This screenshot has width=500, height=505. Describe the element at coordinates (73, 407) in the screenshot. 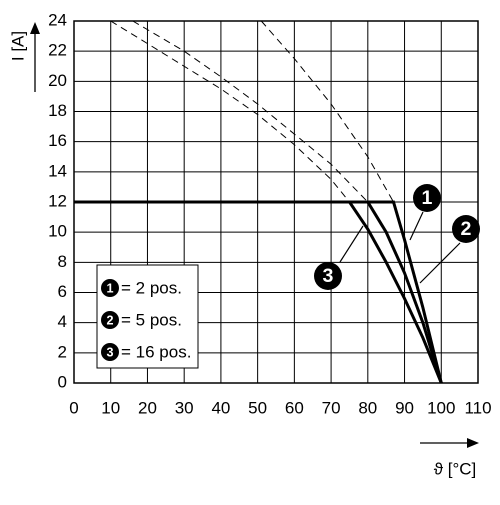

I see `x-tick-label: 0` at that location.